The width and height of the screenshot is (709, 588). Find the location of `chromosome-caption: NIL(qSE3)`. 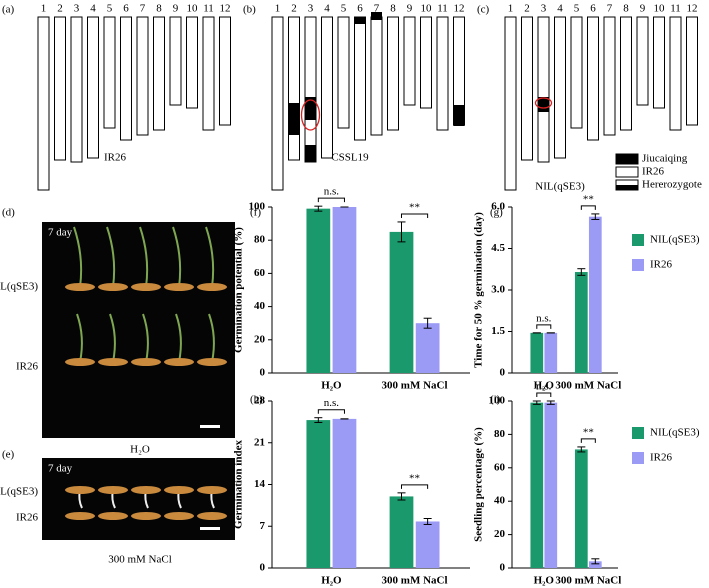

chromosome-caption: NIL(qSE3) is located at coordinates (560, 187).